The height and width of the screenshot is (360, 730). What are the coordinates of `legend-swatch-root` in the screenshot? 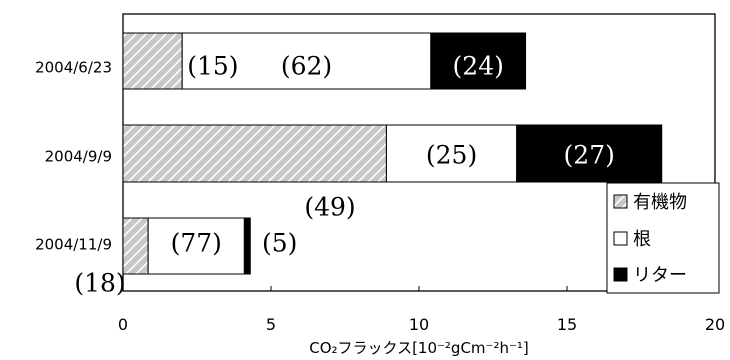 It's located at (620, 238).